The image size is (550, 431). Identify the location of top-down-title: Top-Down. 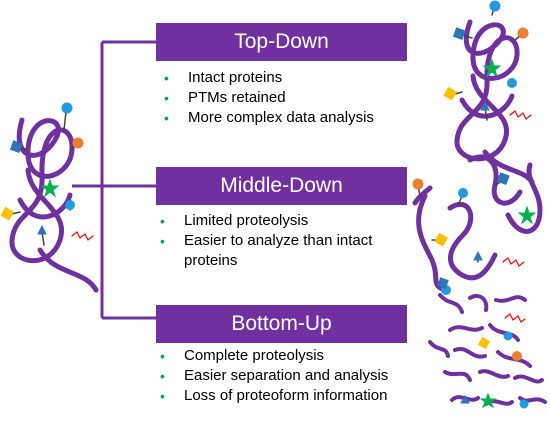
(281, 41).